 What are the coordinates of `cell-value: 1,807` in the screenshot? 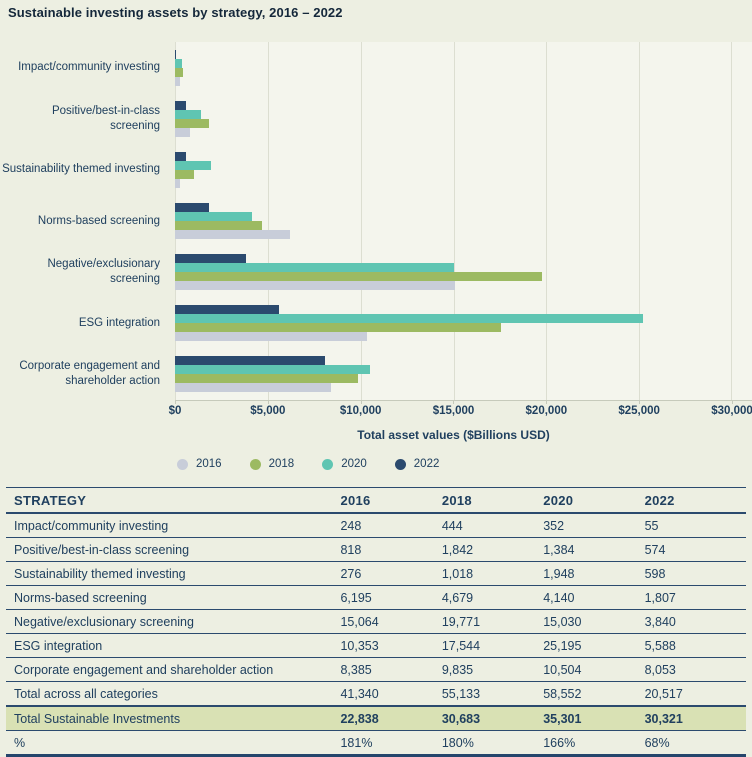 It's located at (695, 597).